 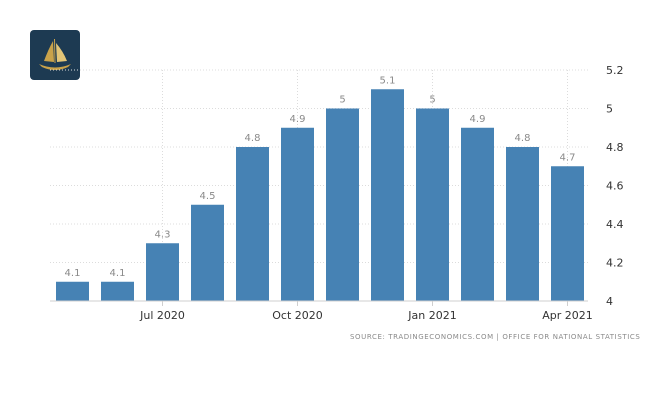 What do you see at coordinates (615, 224) in the screenshot?
I see `y-tick-label: 4.4` at bounding box center [615, 224].